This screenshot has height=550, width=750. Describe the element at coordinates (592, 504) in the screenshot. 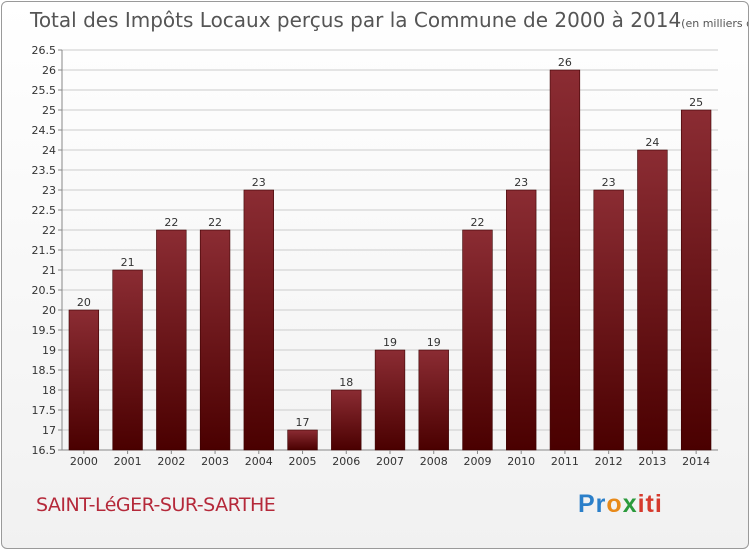

I see `brand-part-1: Pr` at that location.